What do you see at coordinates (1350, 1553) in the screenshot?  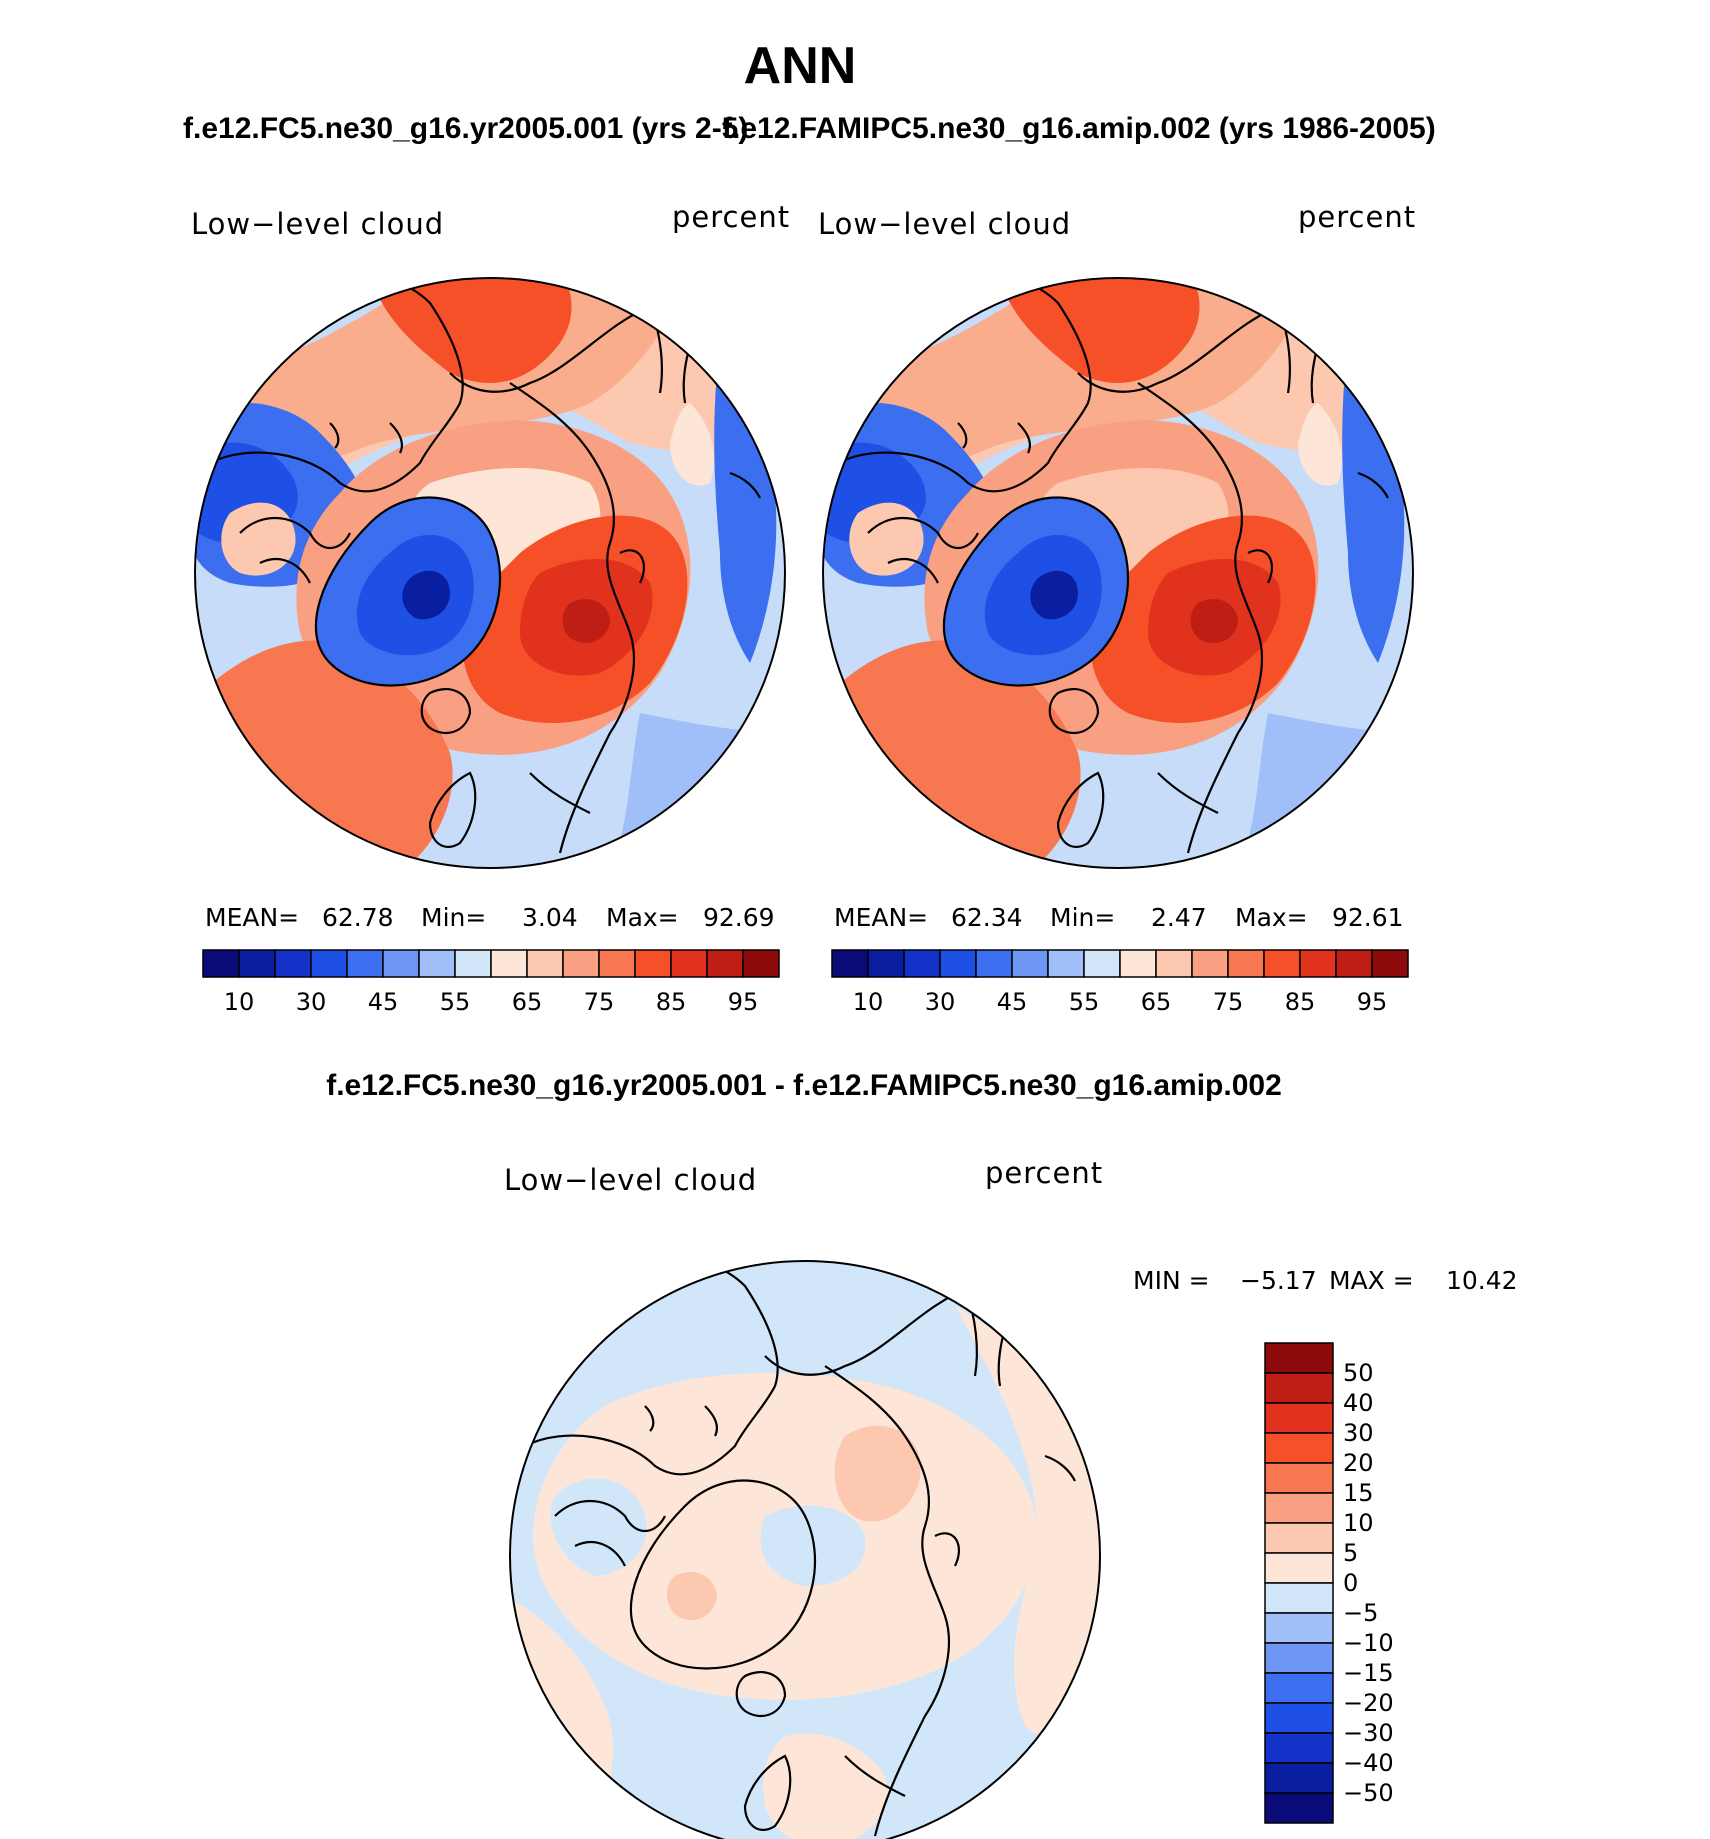 I see `colorbar-tick-label: 5` at bounding box center [1350, 1553].